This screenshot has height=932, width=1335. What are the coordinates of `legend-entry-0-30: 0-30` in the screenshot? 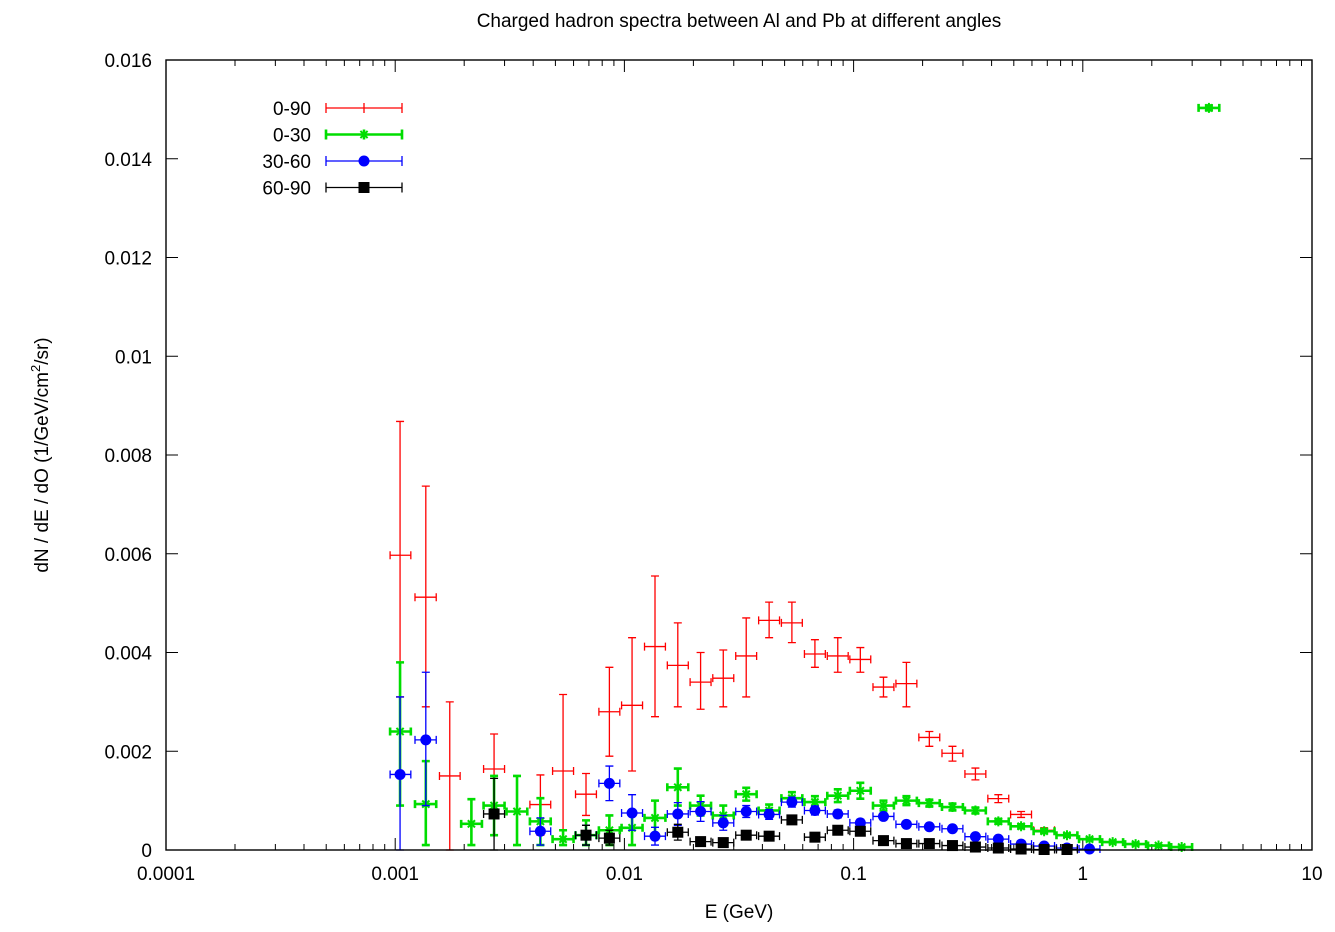 It's located at (338, 136).